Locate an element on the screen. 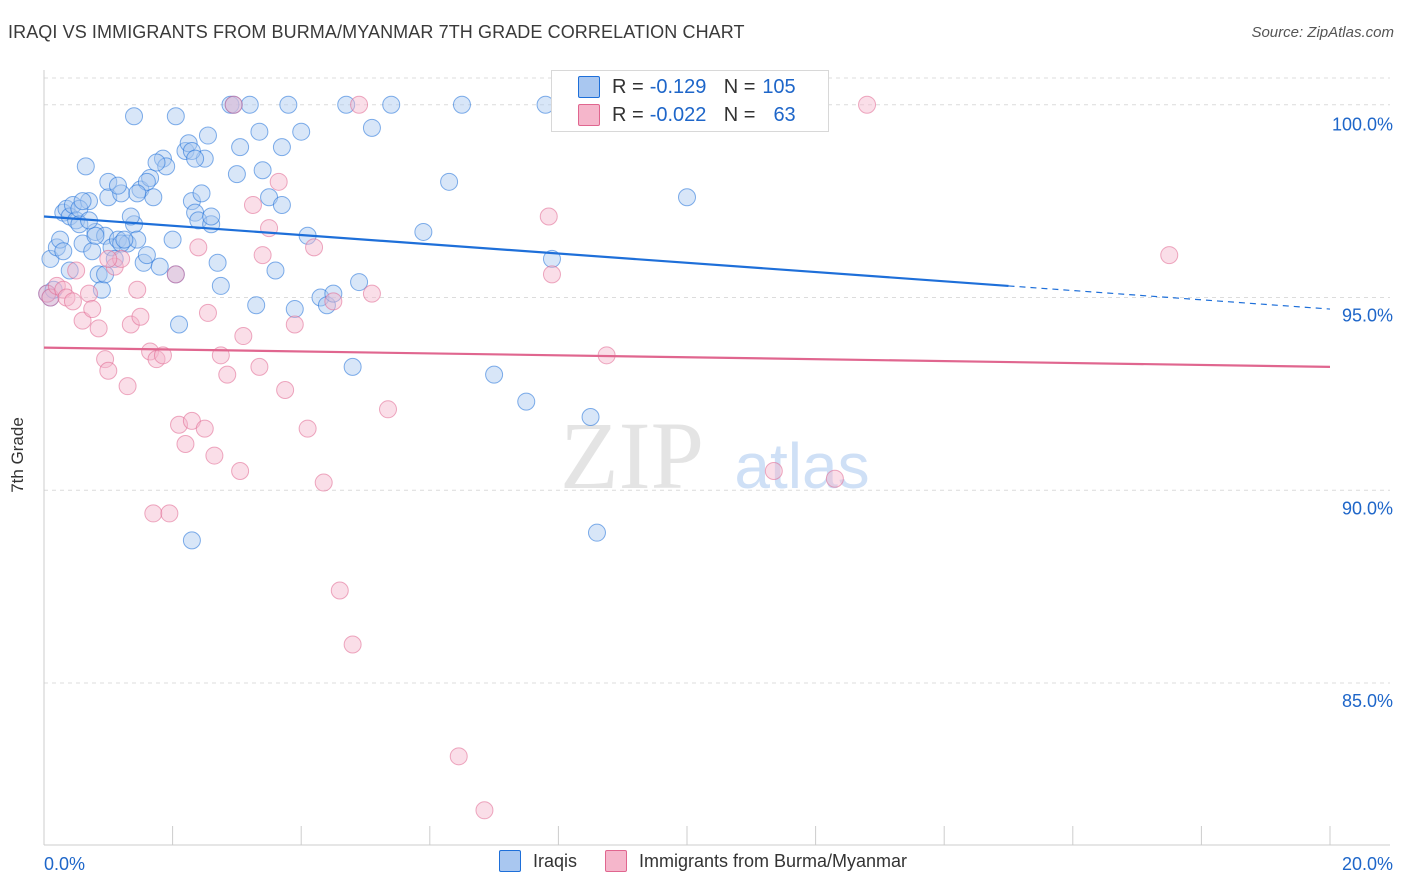 Image resolution: width=1406 pixels, height=892 pixels. legend-r-value: -0.129 is located at coordinates (678, 86).